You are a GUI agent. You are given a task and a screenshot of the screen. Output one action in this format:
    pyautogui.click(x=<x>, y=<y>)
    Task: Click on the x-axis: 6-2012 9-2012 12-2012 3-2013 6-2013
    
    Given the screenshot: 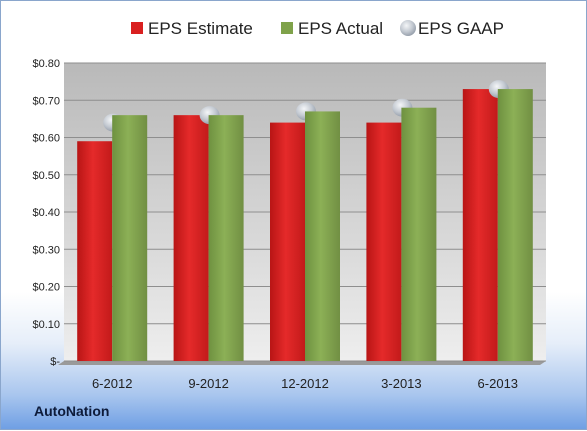 What is the action you would take?
    pyautogui.click(x=305, y=383)
    